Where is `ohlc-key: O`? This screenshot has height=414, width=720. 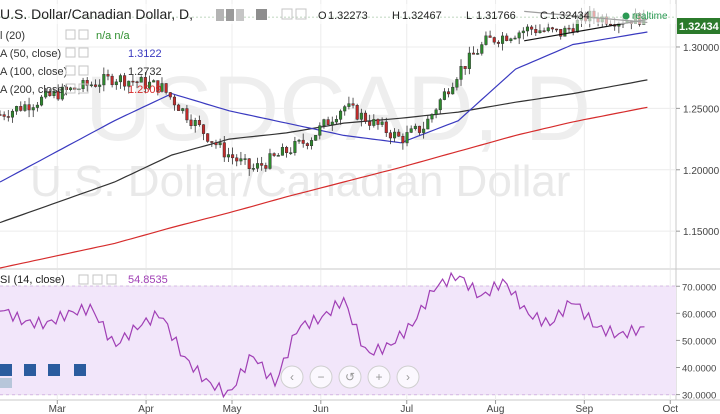
ohlc-key: O is located at coordinates (322, 16).